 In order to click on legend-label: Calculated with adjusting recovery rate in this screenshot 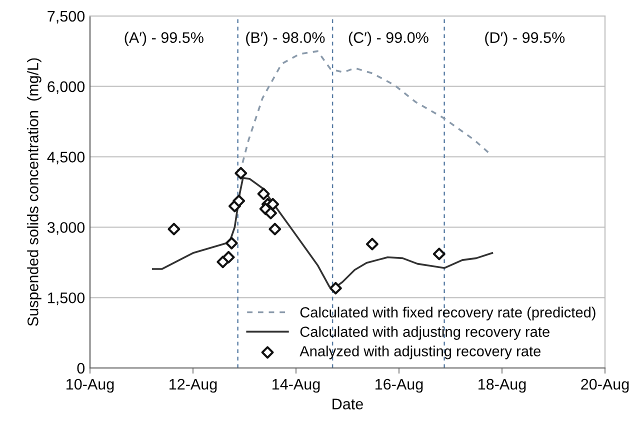, I will do `click(425, 333)`.